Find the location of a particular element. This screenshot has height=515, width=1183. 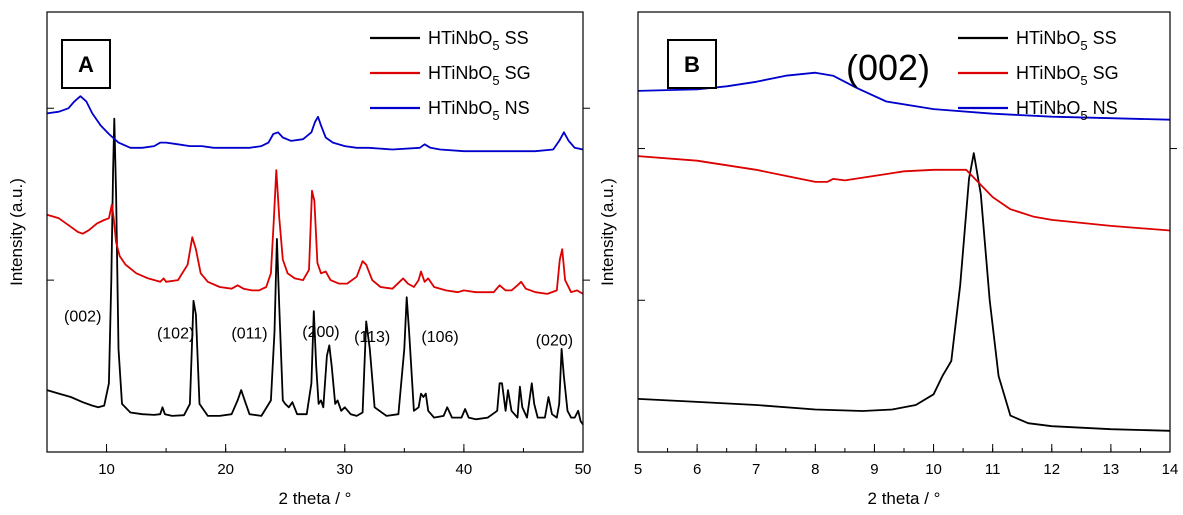

x-tick-label: 13 is located at coordinates (1111, 469).